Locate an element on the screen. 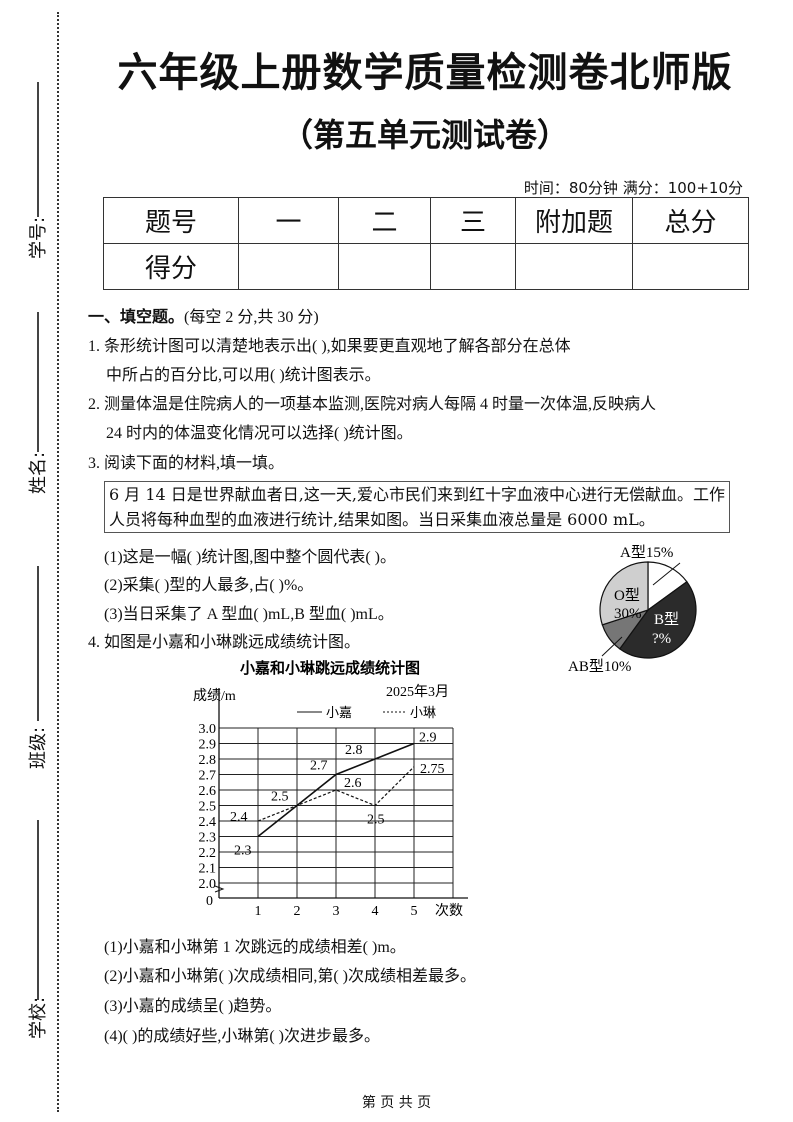 The width and height of the screenshot is (793, 1122). question-4-sub-4: (4)( )的成绩好些,小琳第( )次进步最多。 is located at coordinates (242, 1036).